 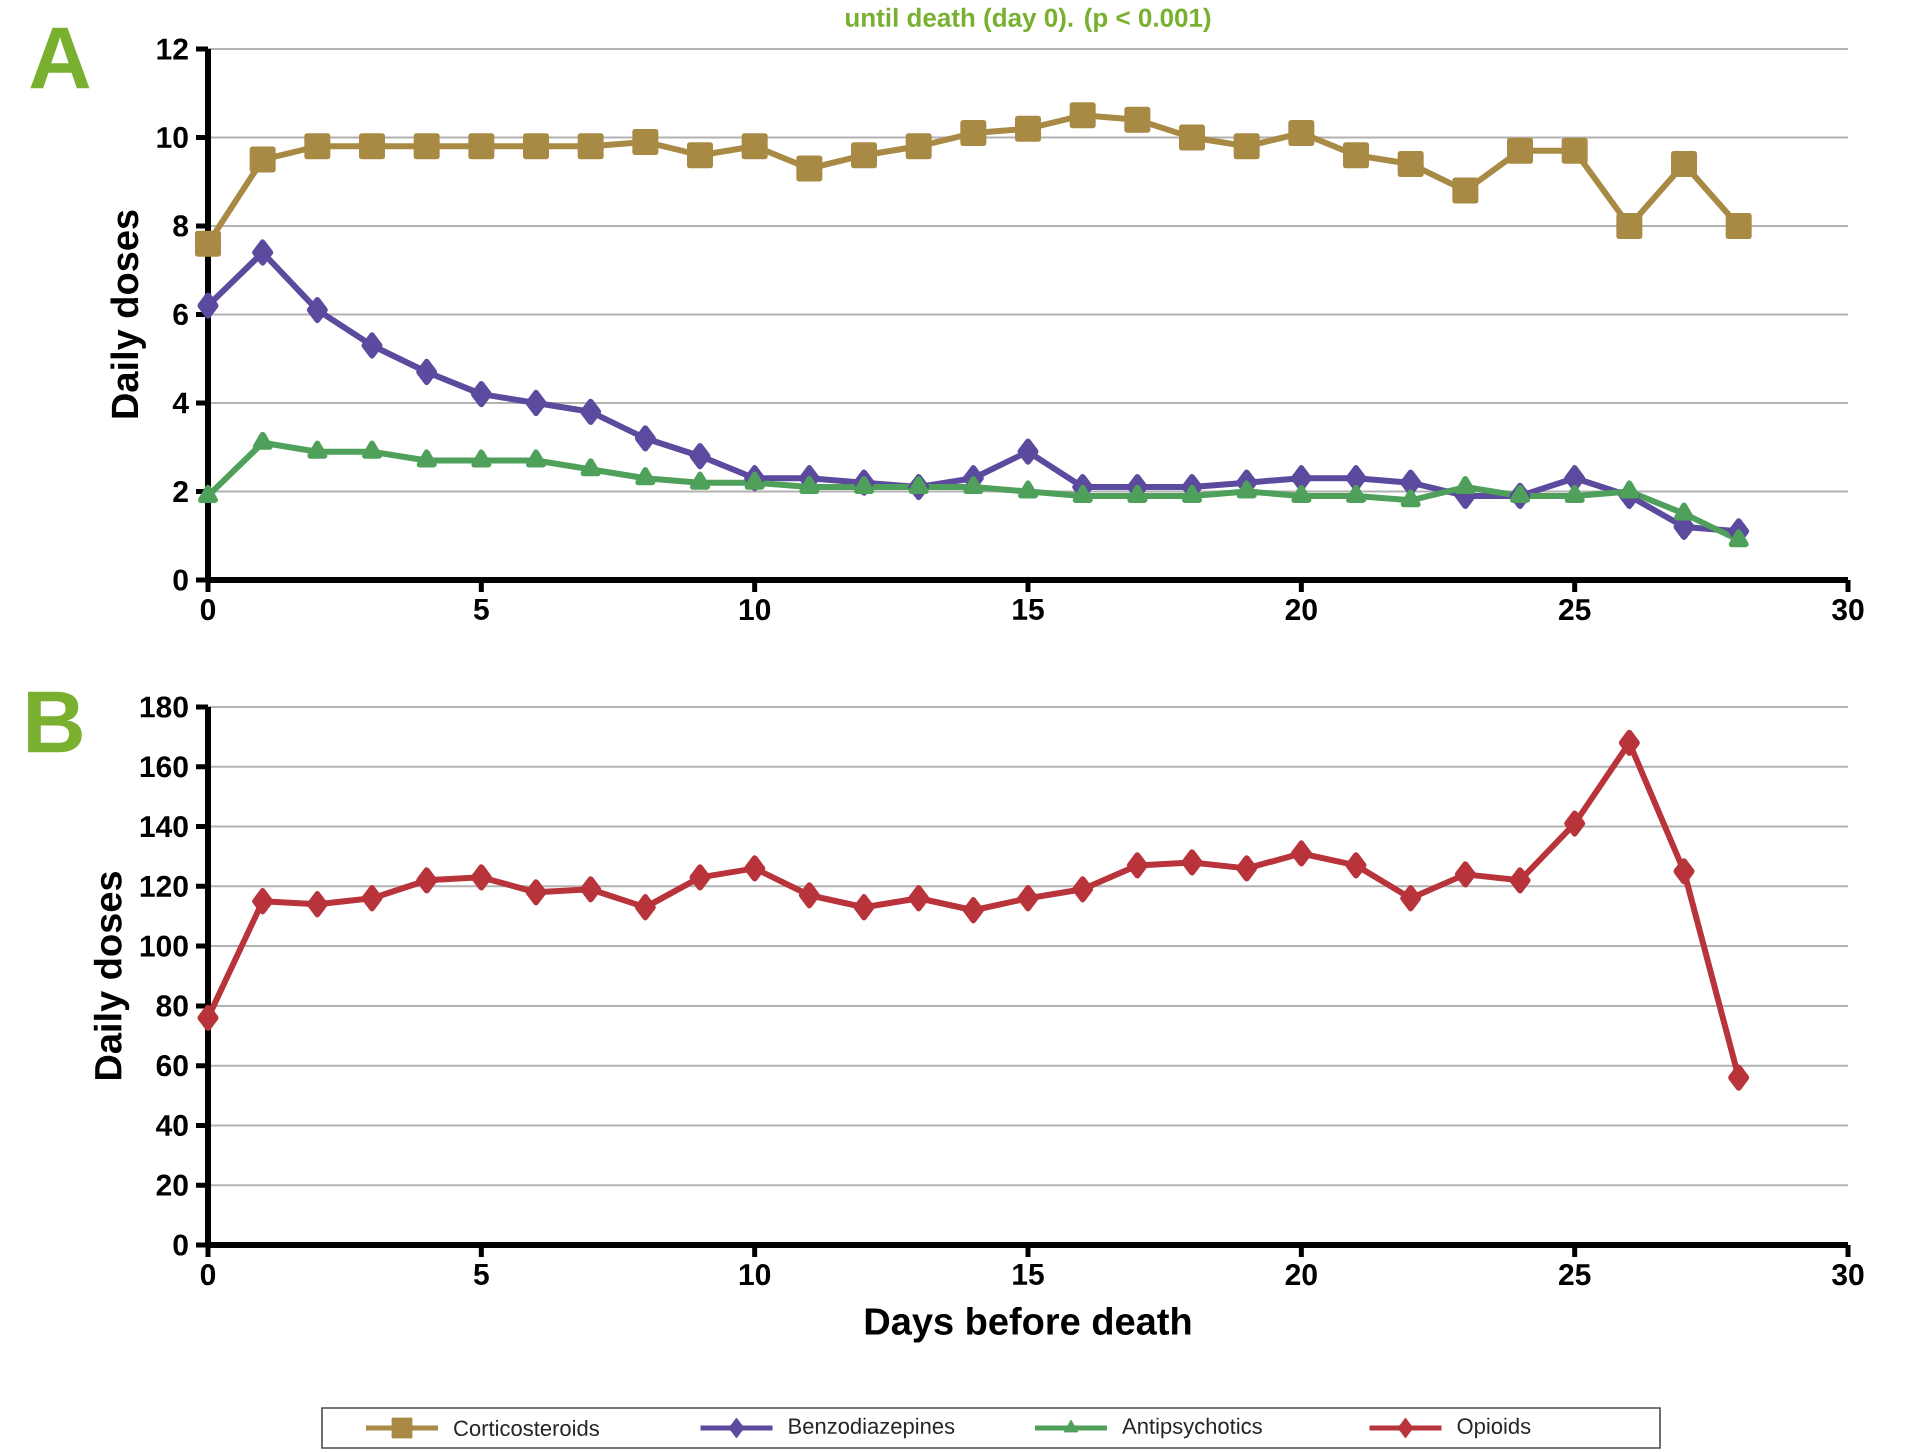 I want to click on y-tick-label: 12, so click(x=172, y=49).